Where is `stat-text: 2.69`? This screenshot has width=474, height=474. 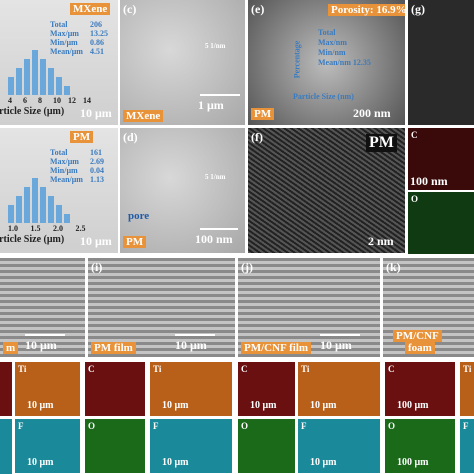
stat-text: 2.69 is located at coordinates (97, 161).